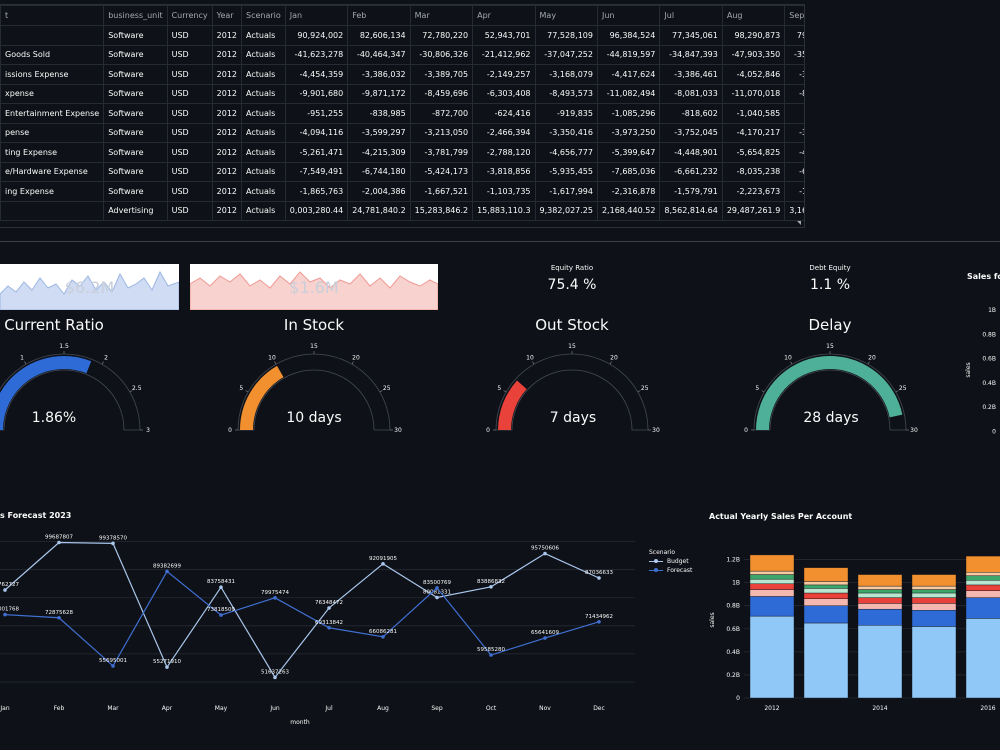 The width and height of the screenshot is (1000, 750). Describe the element at coordinates (794, 210) in the screenshot. I see `table-cell: 3,164,946.83` at that location.